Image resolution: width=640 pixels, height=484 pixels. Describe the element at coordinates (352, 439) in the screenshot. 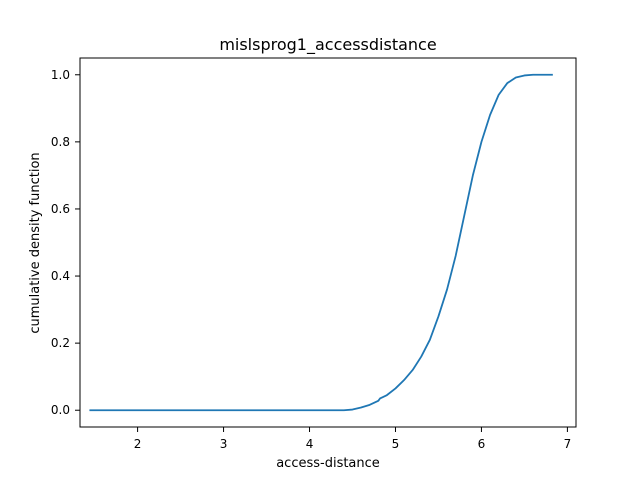

I see `x-axis: 2 3 4 5 6 7` at that location.